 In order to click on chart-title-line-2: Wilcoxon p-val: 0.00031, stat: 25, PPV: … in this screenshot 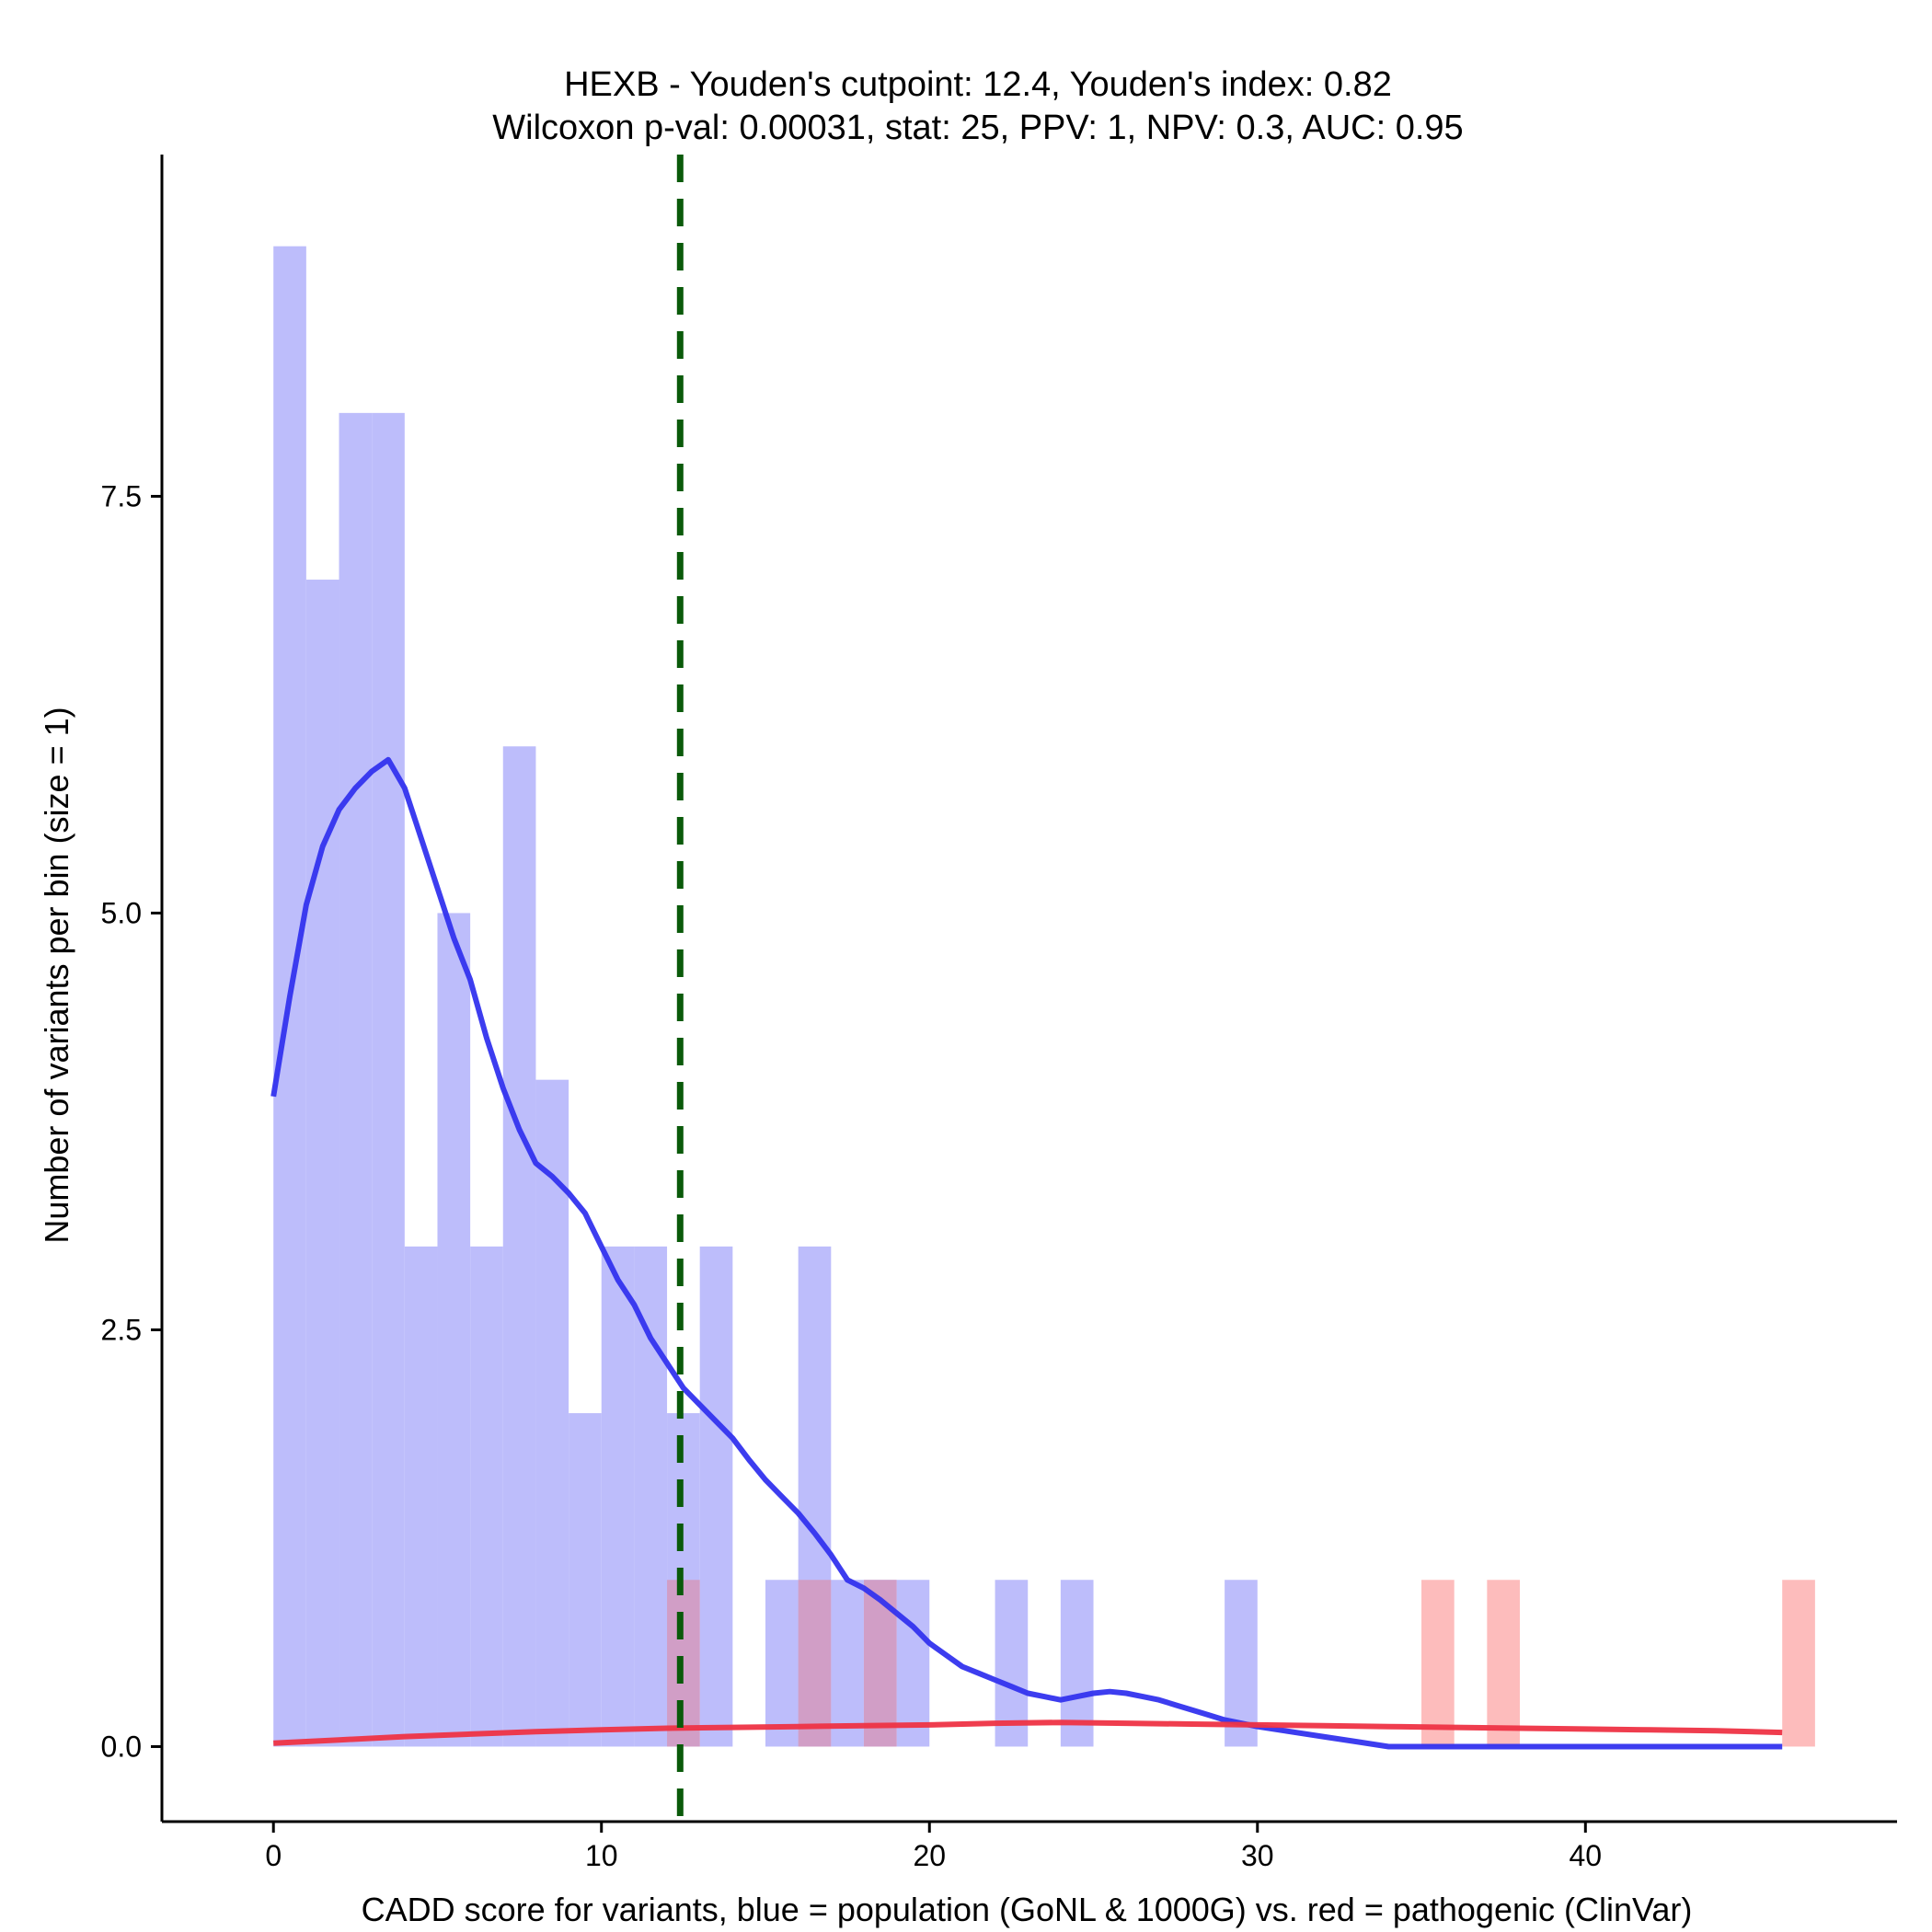, I will do `click(977, 128)`.